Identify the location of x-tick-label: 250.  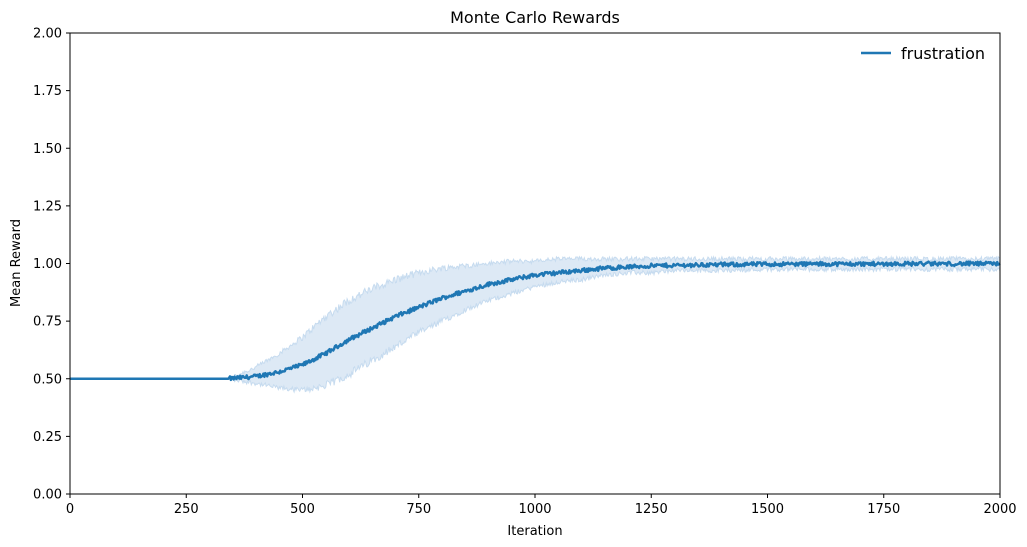
(186, 509).